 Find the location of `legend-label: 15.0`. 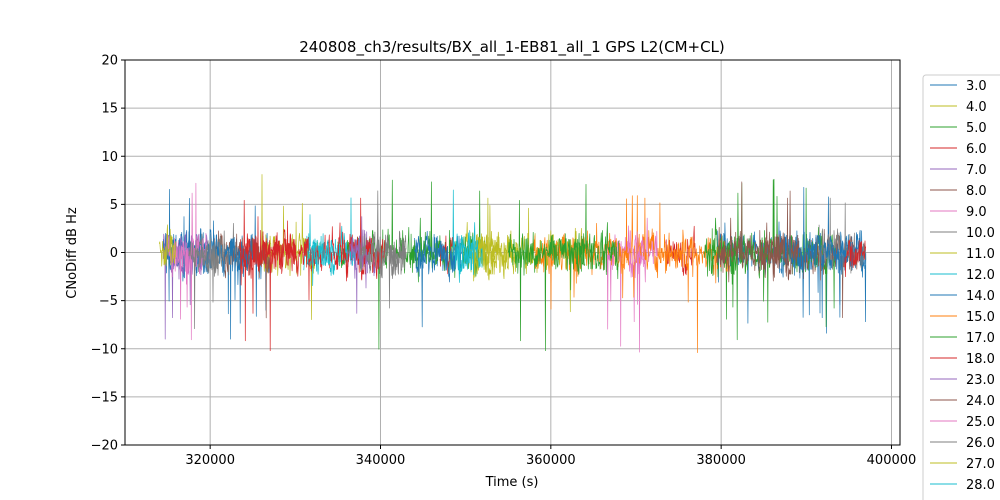

legend-label: 15.0 is located at coordinates (980, 317).